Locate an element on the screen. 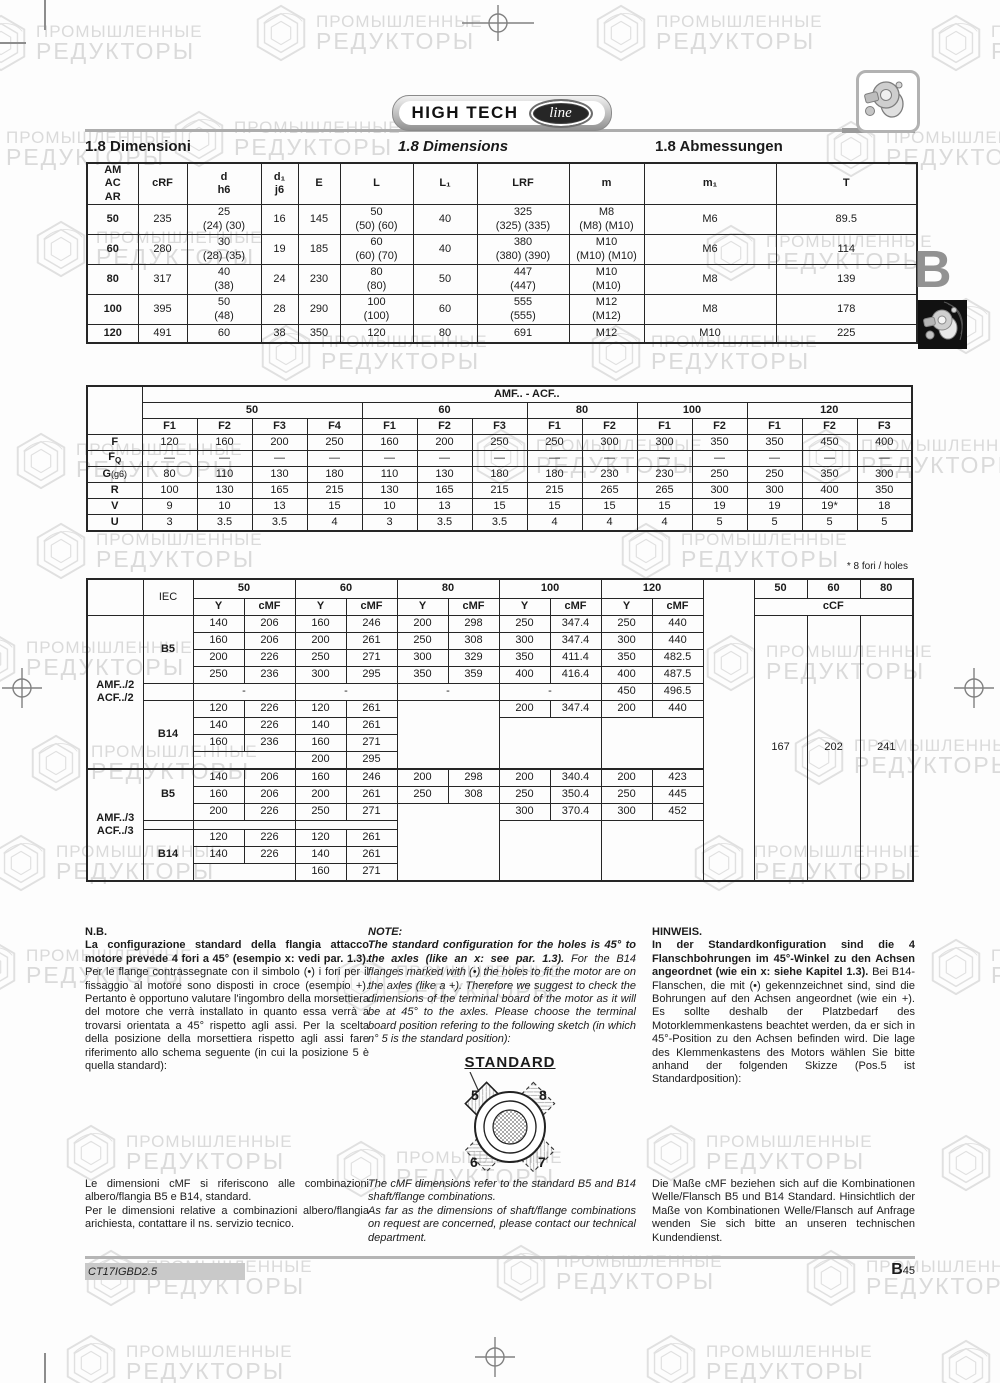  page-number-digits: 45 is located at coordinates (908, 1271).